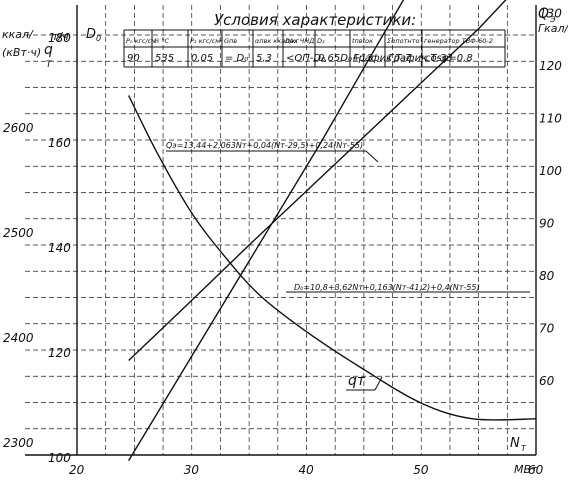 Image resolution: width=568 pixels, height=485 pixels. What do you see at coordinates (236, 58) in the screenshot?
I see `table-value-cell: = D₀` at bounding box center [236, 58].